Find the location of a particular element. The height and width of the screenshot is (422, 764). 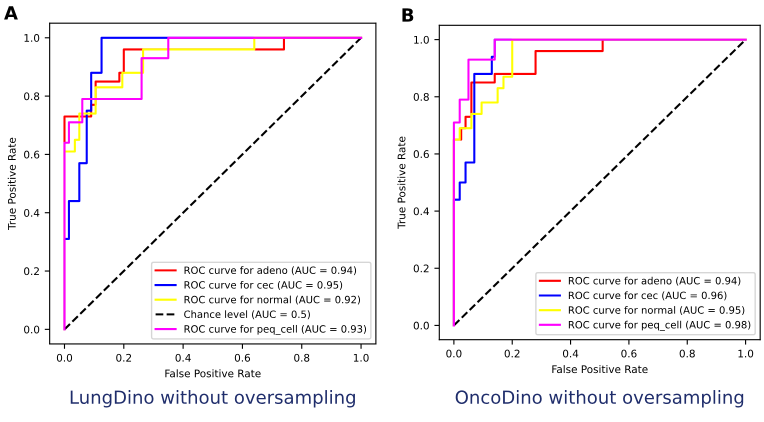

legend-label: ROC curve for peq_cell (AUC = 0.93) is located at coordinates (275, 329).